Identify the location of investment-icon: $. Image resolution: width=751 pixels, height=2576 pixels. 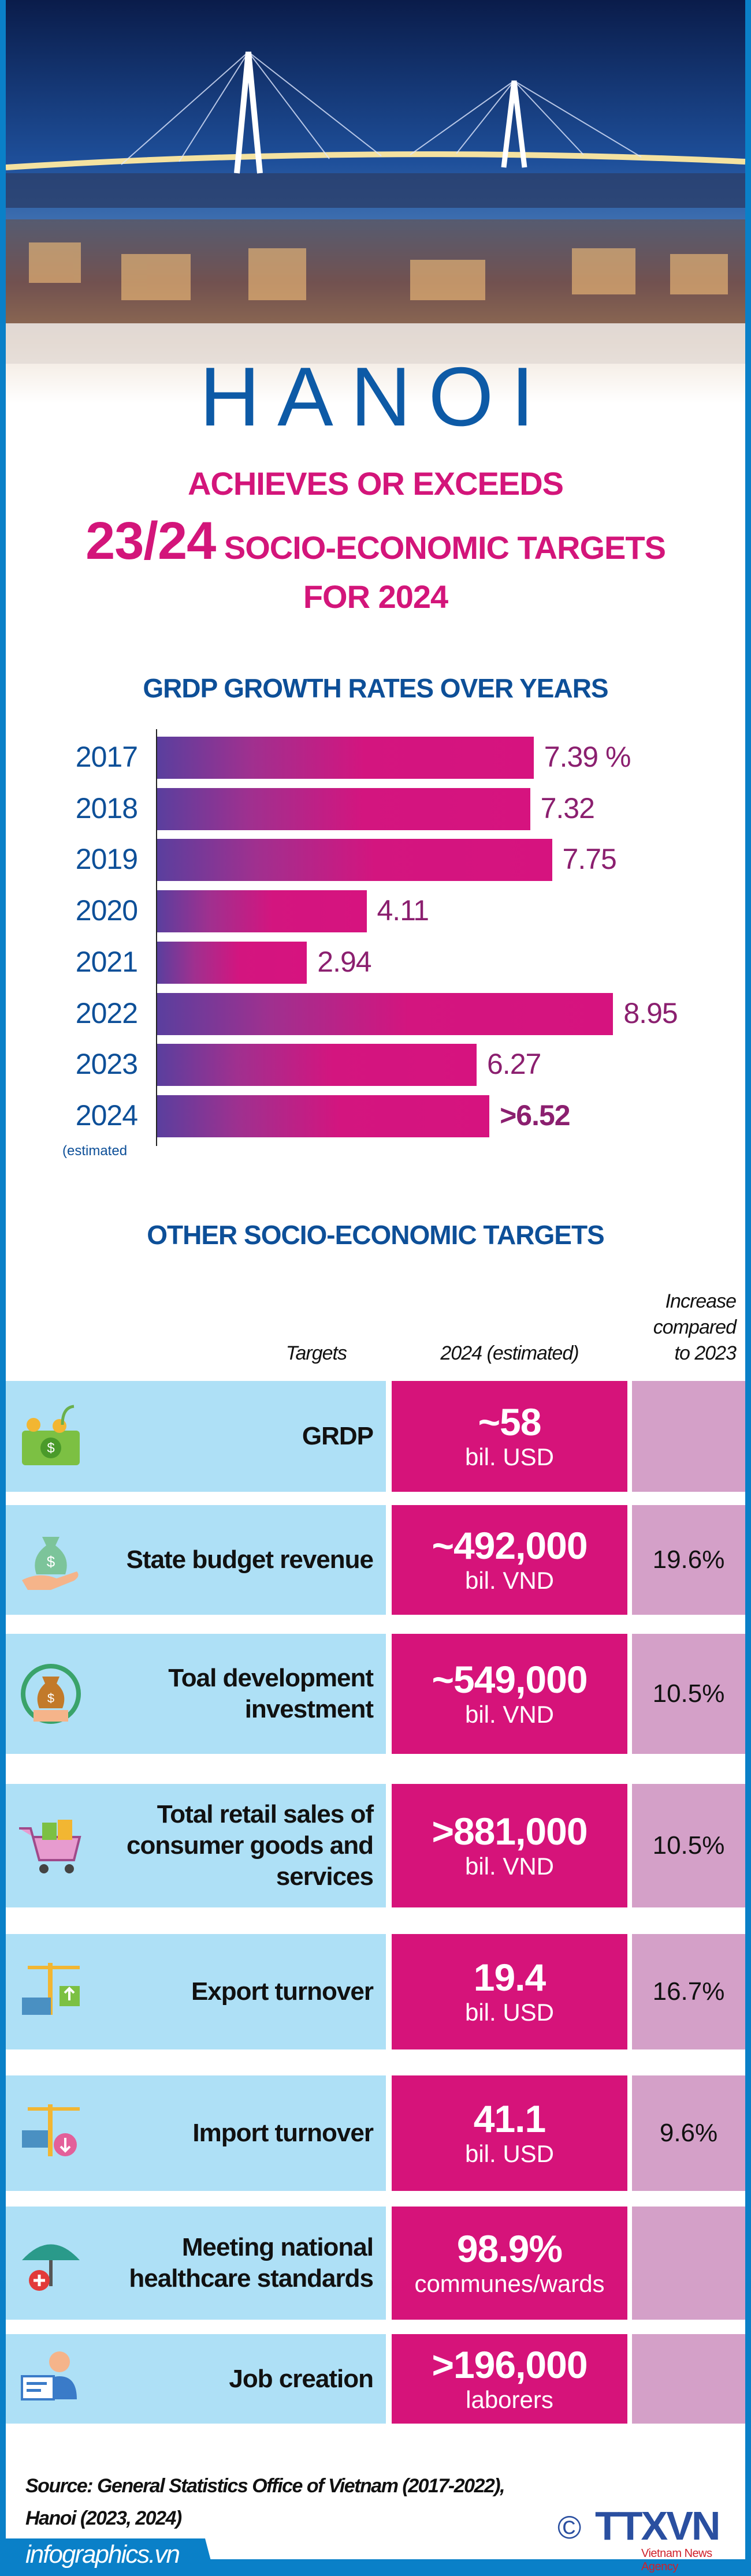
(51, 1694).